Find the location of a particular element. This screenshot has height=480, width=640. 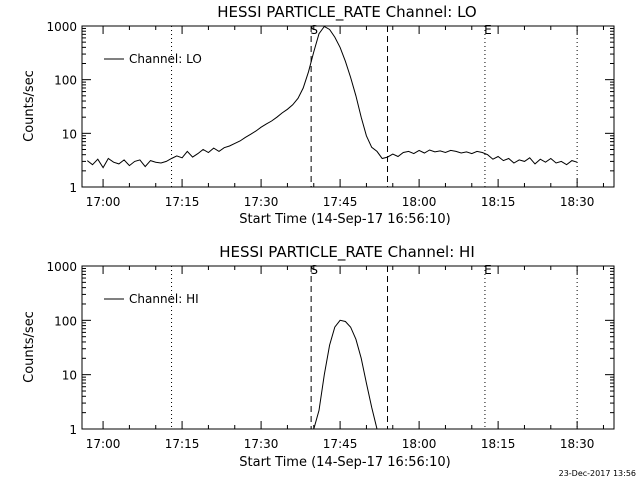

chart-title: HESSI PARTICLE_RATE Channel: HI is located at coordinates (347, 252).